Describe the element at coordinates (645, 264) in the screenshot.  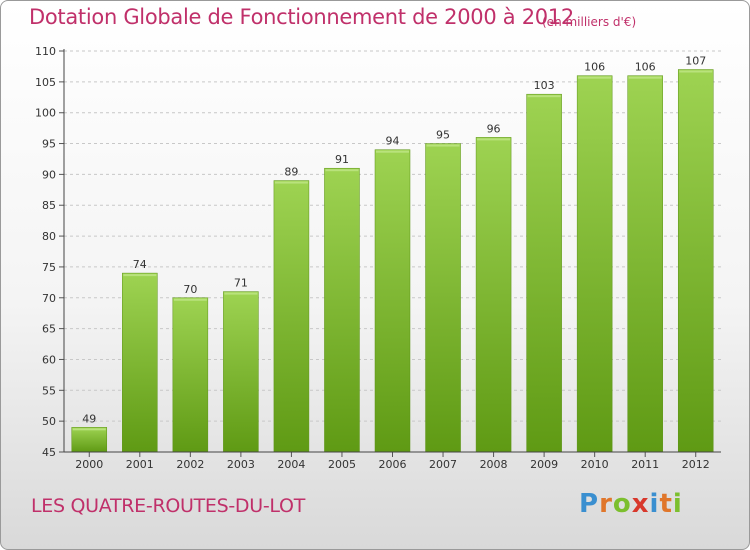
I see `bar-2011` at that location.